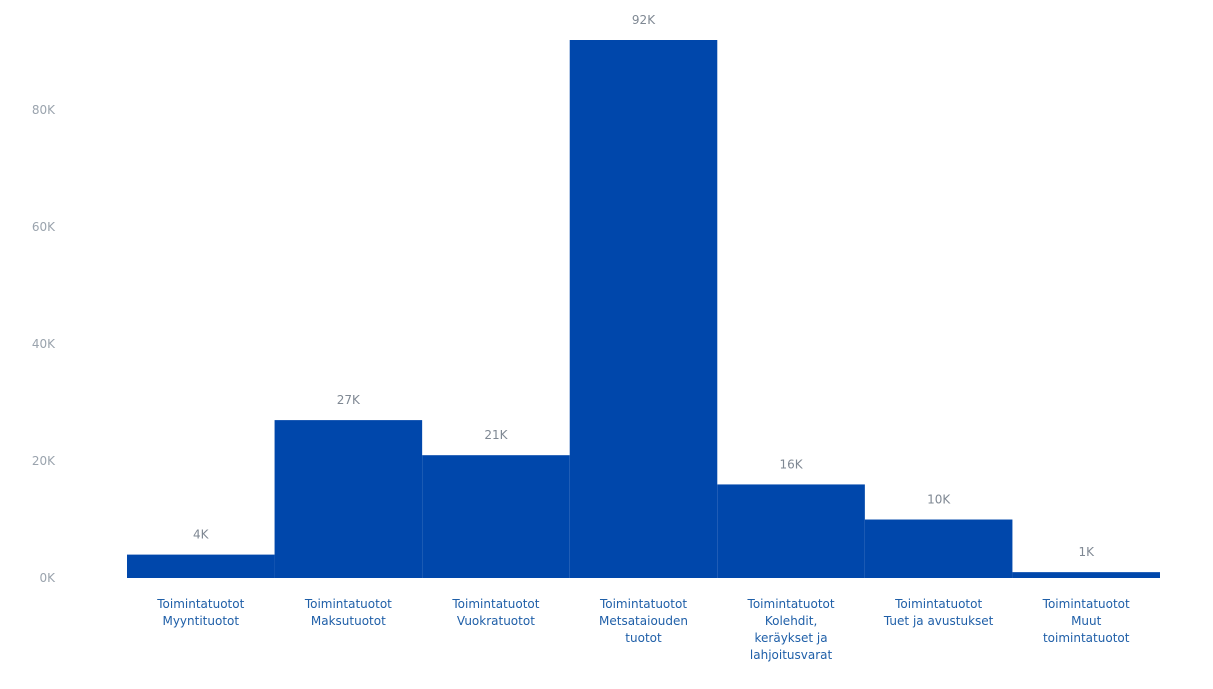  Describe the element at coordinates (200, 621) in the screenshot. I see `x-tick-label-line: Myyntituotot` at that location.